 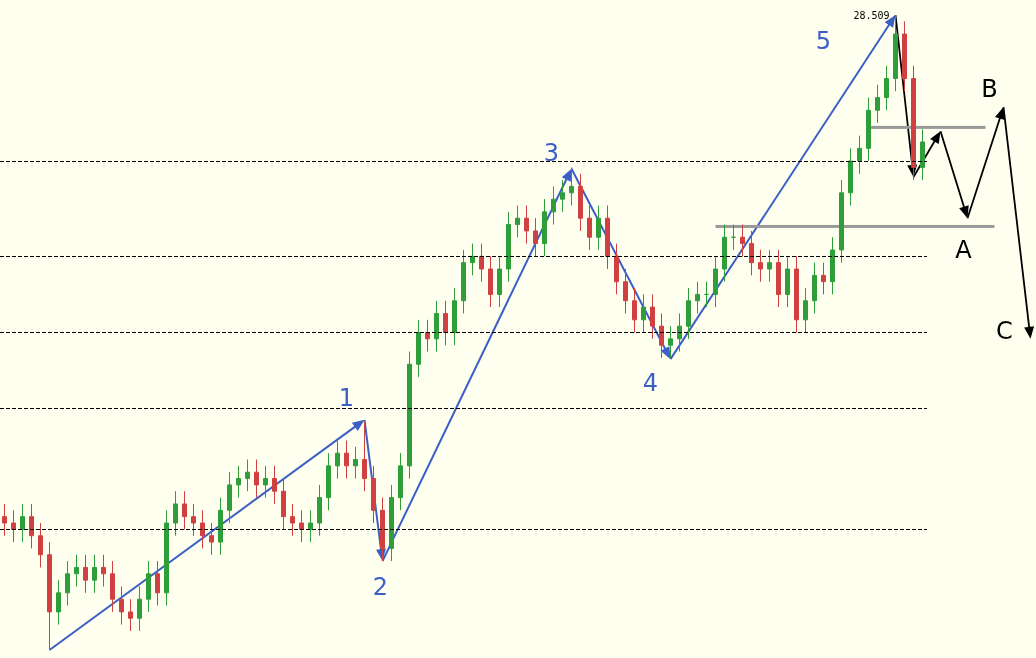 What do you see at coordinates (551, 152) in the screenshot?
I see `annotation: 3` at bounding box center [551, 152].